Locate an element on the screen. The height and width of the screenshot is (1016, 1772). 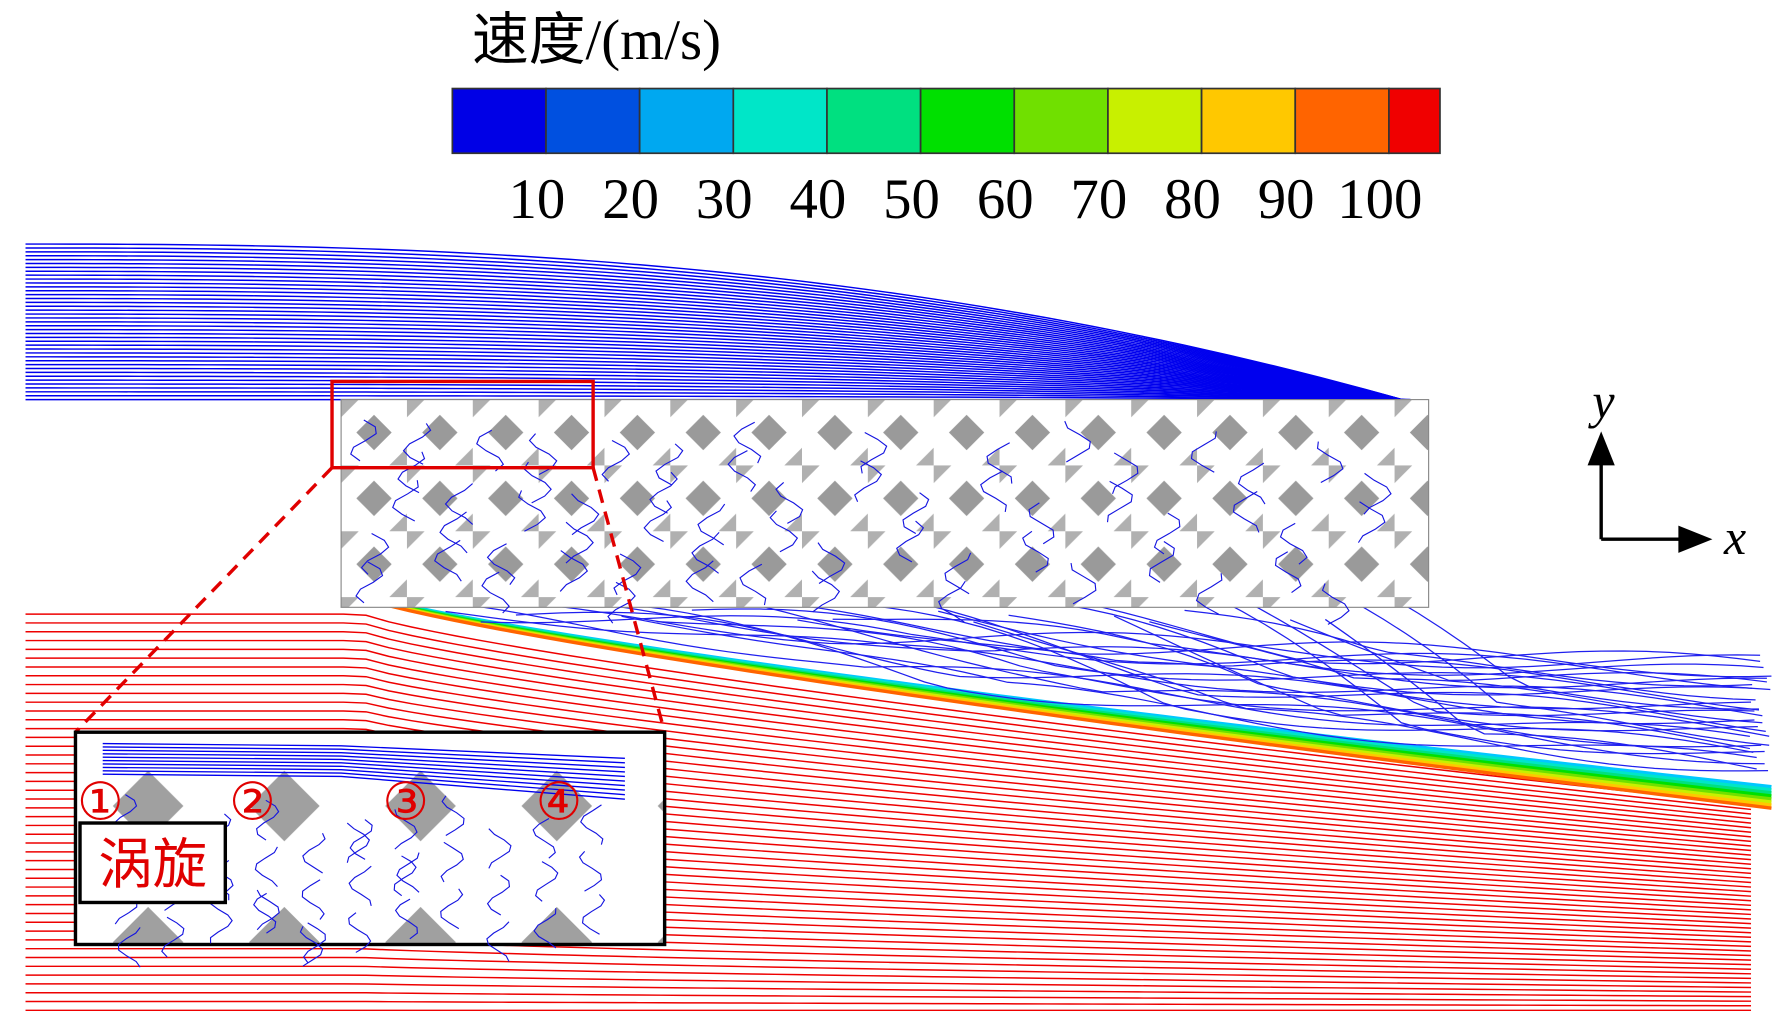
axes-icon: y x is located at coordinates (1666, 469).